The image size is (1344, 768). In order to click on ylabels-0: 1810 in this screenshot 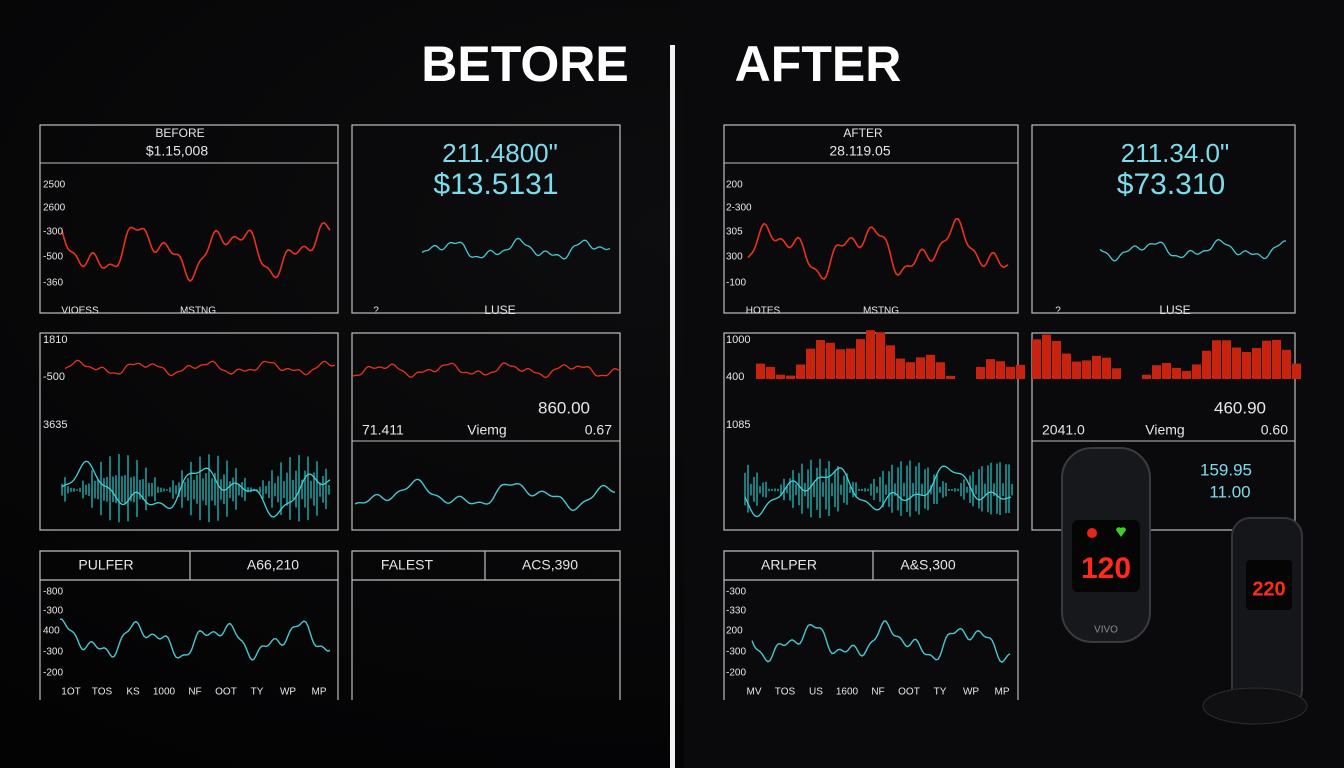, I will do `click(55, 340)`.